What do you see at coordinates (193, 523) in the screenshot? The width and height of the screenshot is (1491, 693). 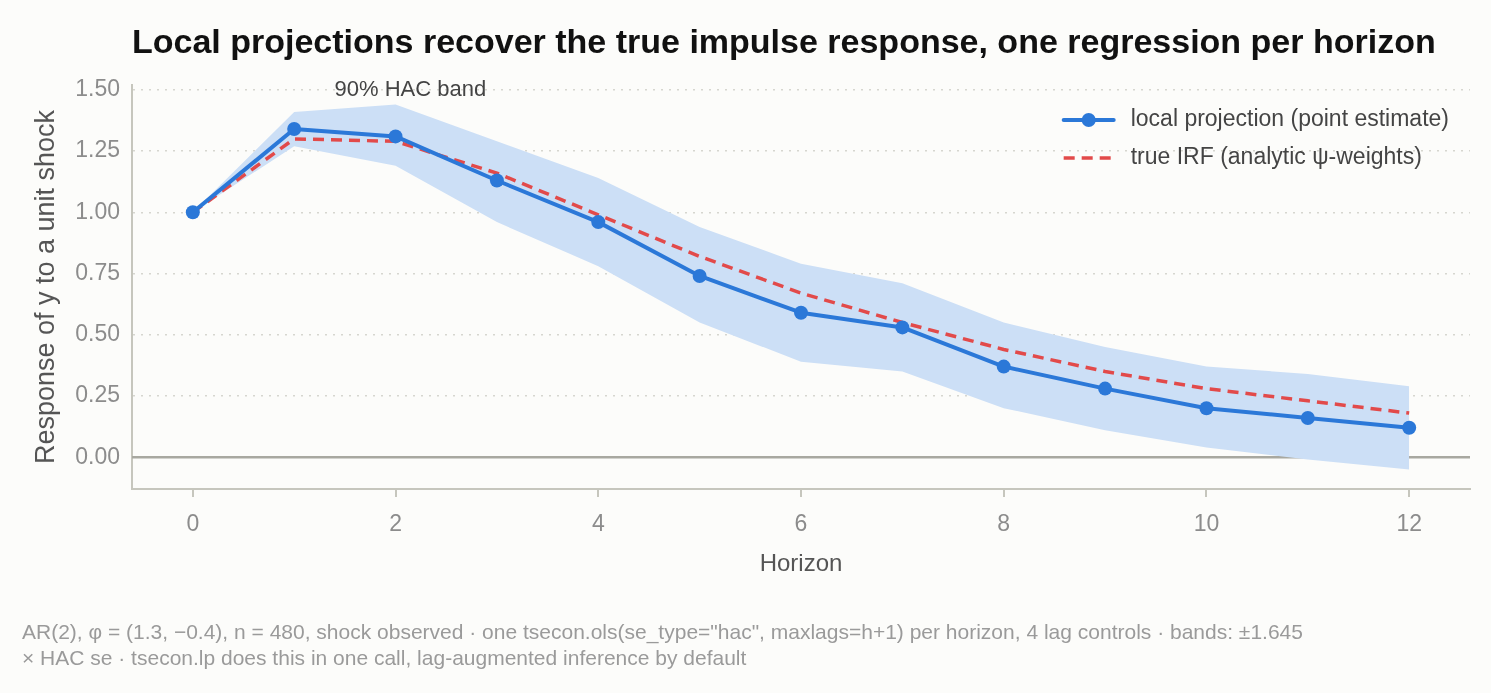 I see `x-tick-label: 0` at bounding box center [193, 523].